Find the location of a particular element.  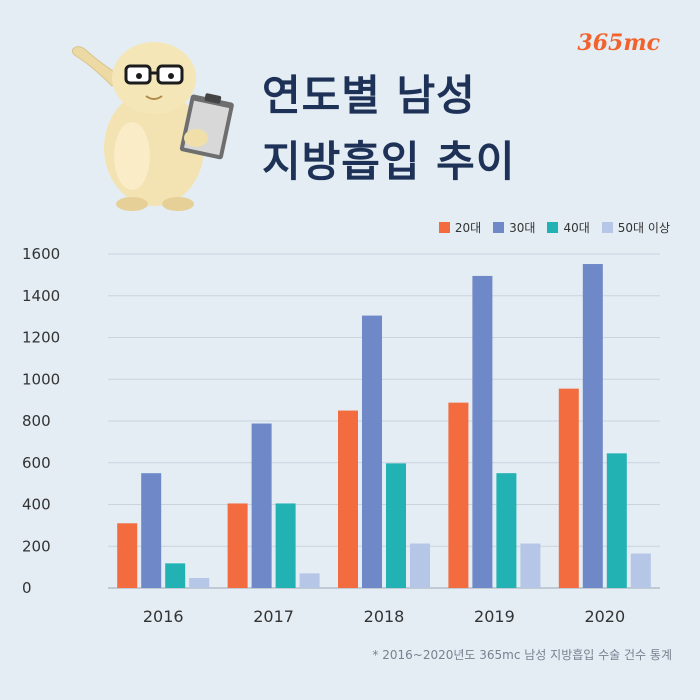

legend-swatch-20s is located at coordinates (444, 227).